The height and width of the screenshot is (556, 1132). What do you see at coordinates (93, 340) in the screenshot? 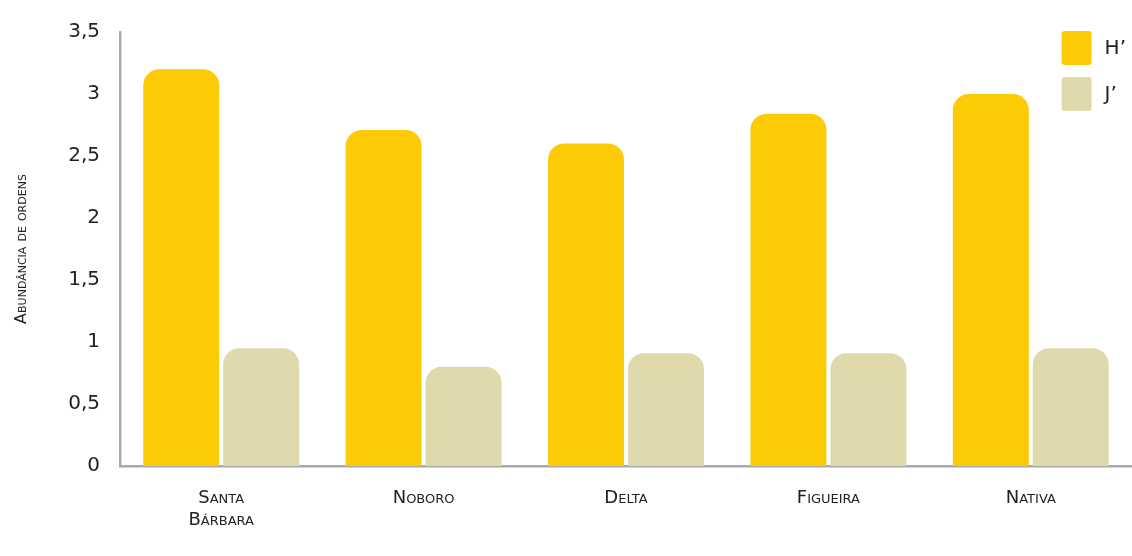
I see `y-tick-label: 1` at bounding box center [93, 340].